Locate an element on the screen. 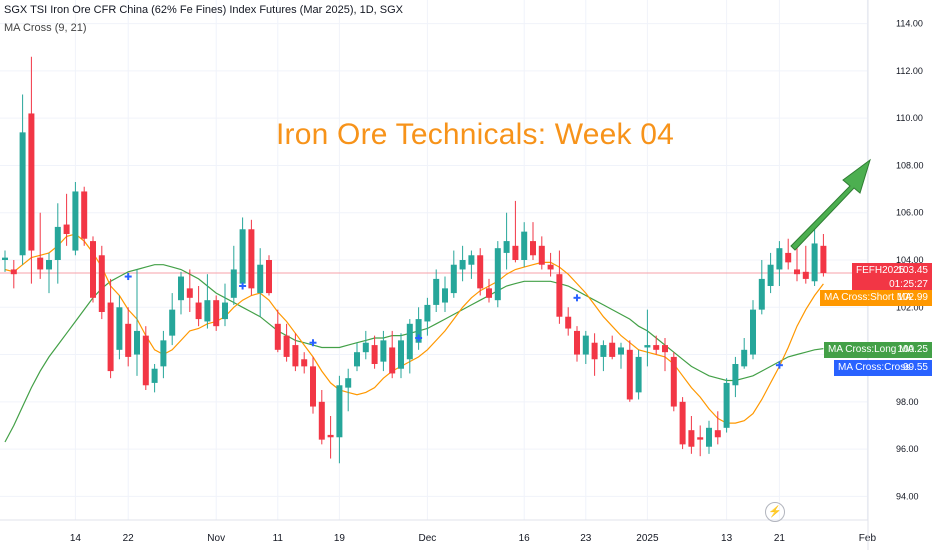 This screenshot has width=932, height=550. indicator-legend: MA Cross (9, 21) is located at coordinates (45, 28).